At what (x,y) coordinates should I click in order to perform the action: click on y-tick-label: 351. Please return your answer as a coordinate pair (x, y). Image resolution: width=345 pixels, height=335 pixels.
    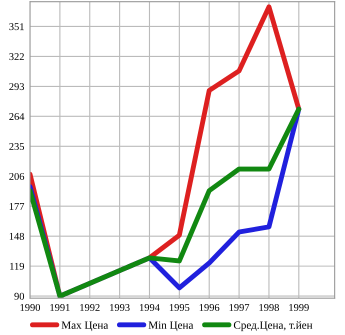
    Looking at the image, I should click on (16, 26).